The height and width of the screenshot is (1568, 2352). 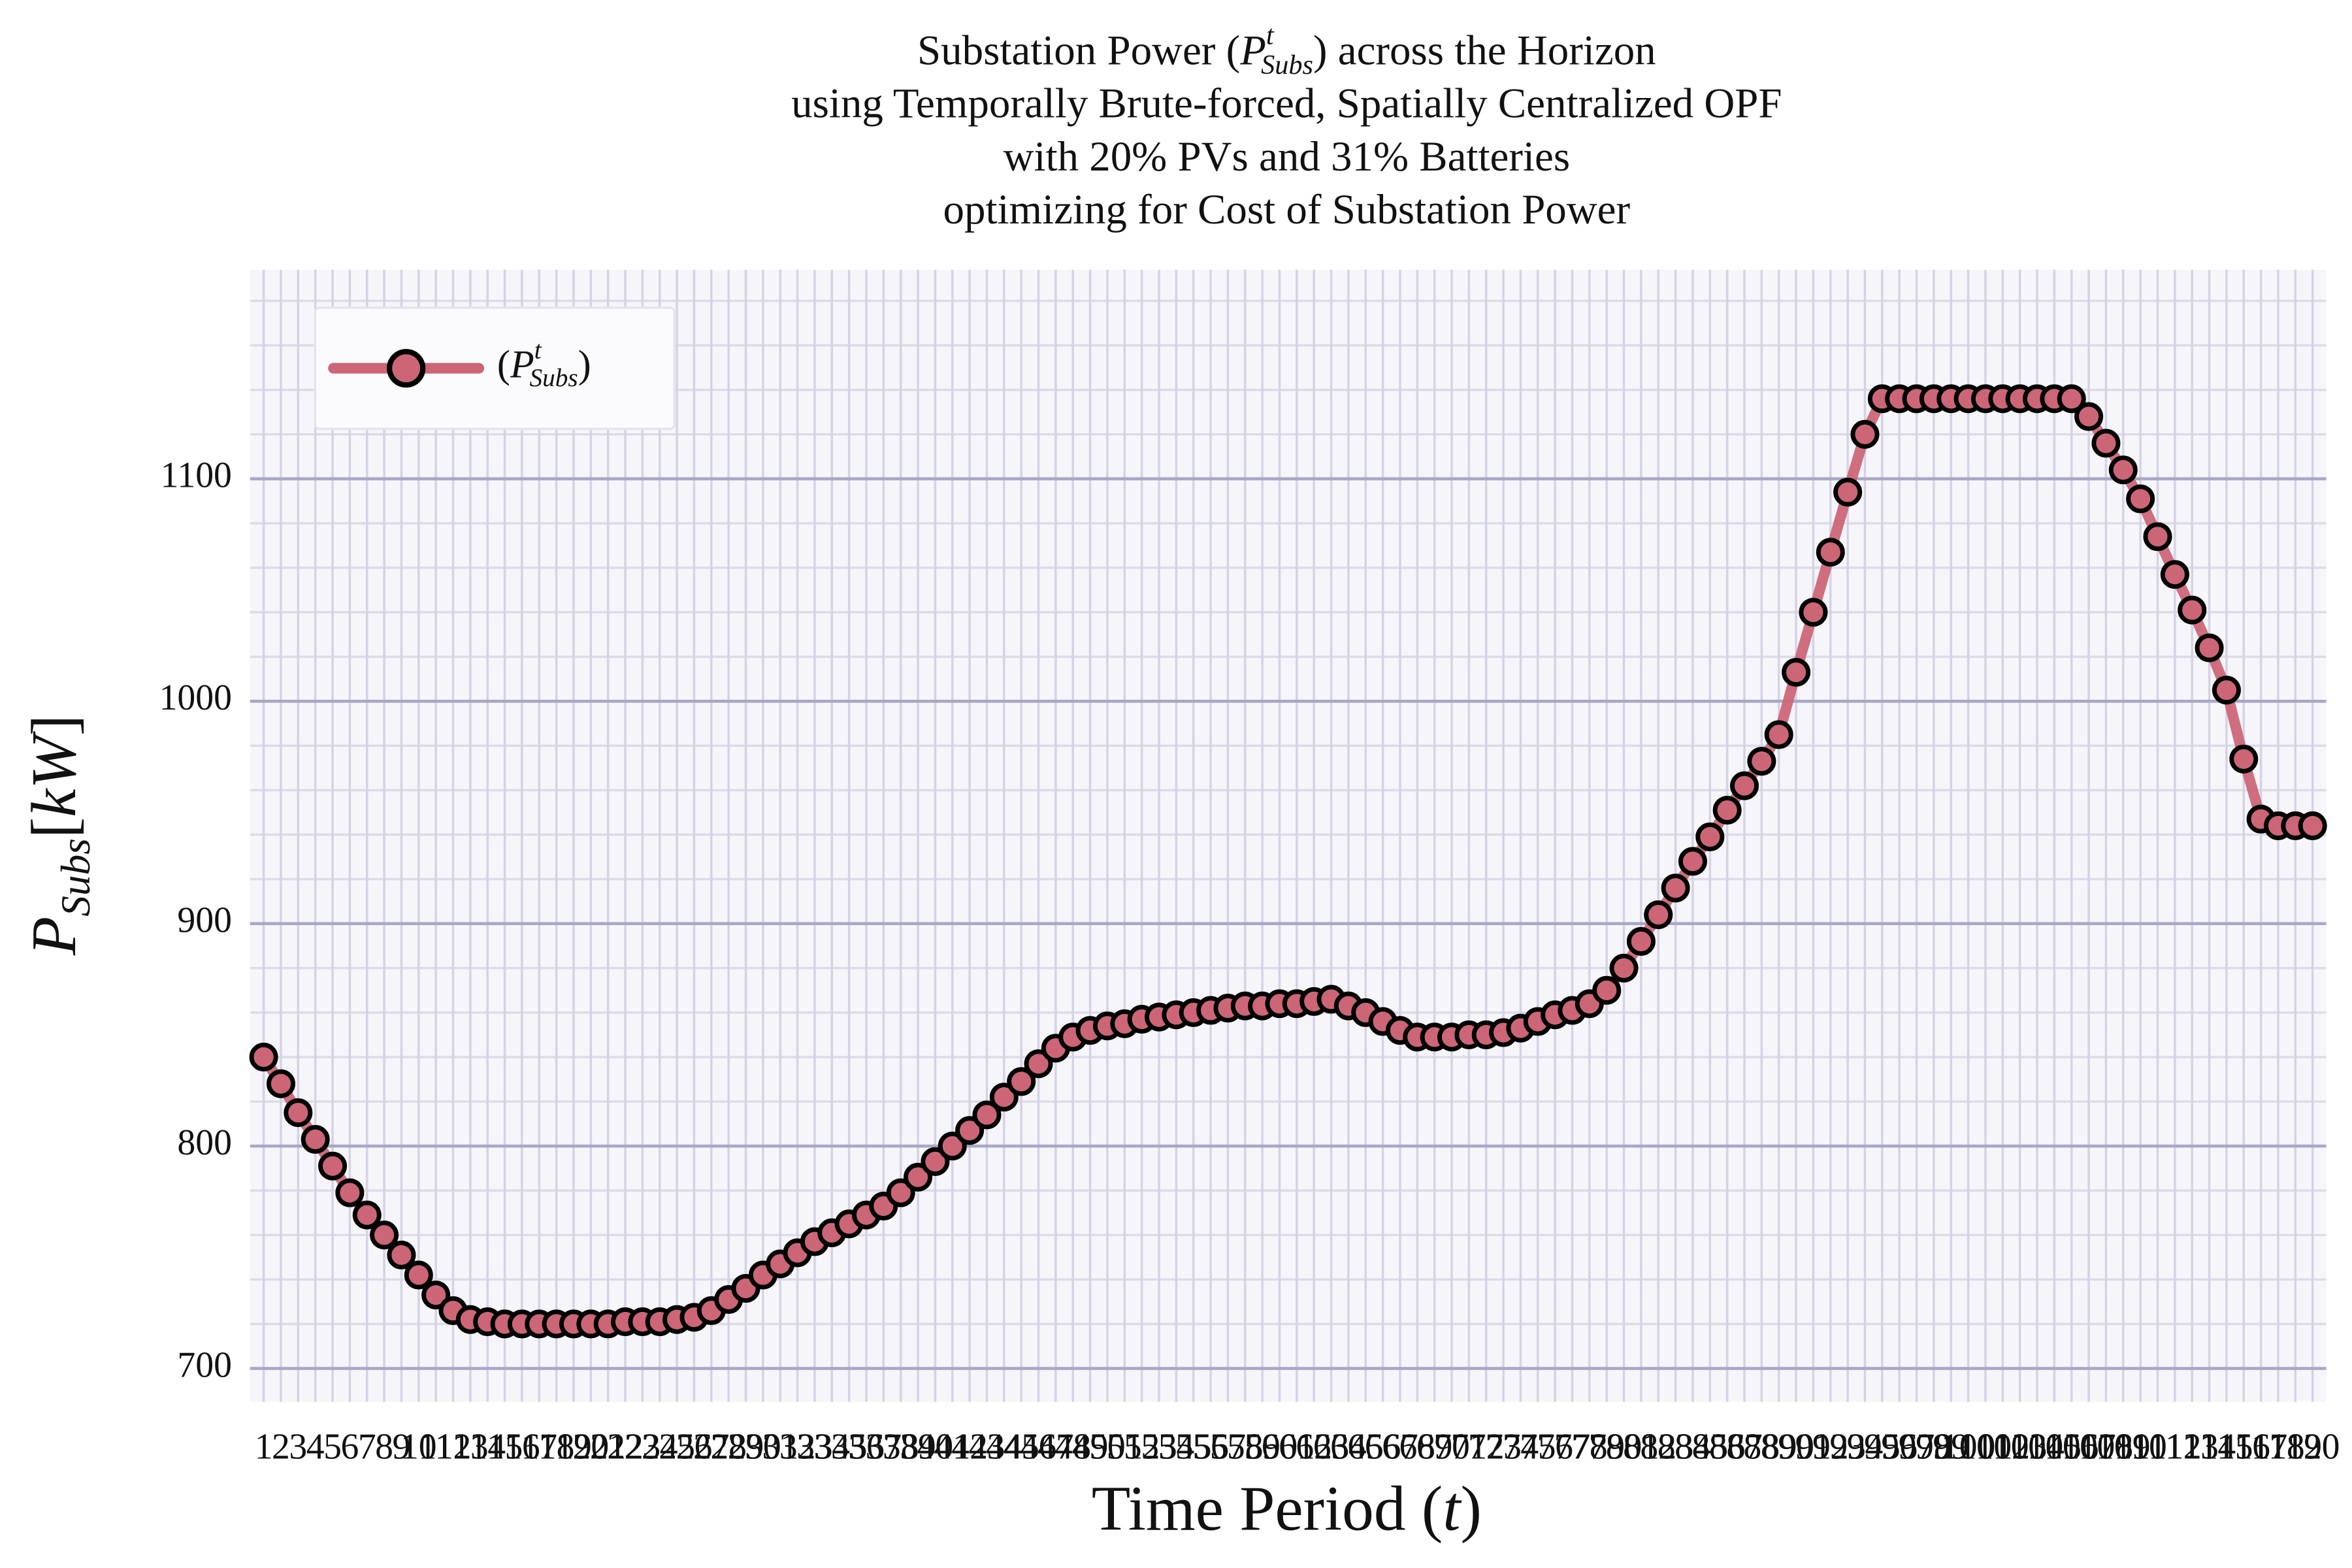 I want to click on x-tick-label: 51, so click(x=1124, y=1447).